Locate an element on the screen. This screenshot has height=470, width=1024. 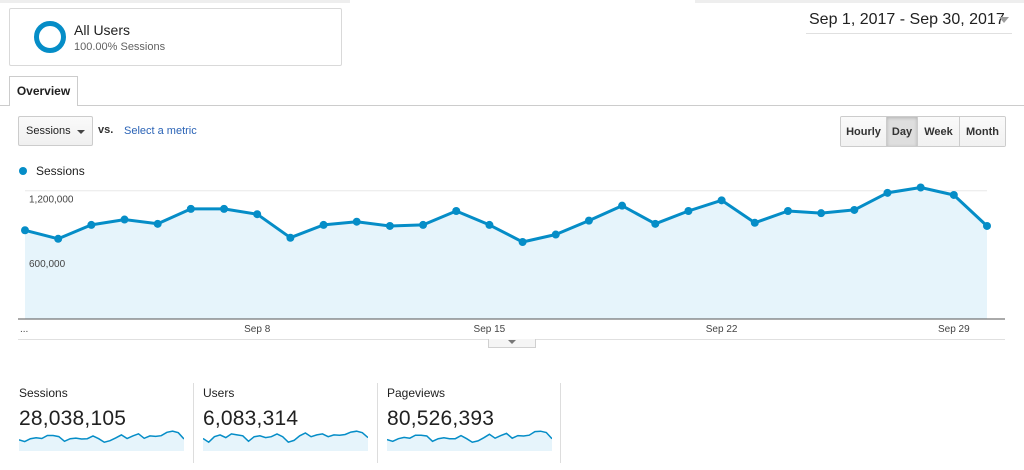
scorecard-sessions: Sessions 28,038,105 is located at coordinates (102, 423).